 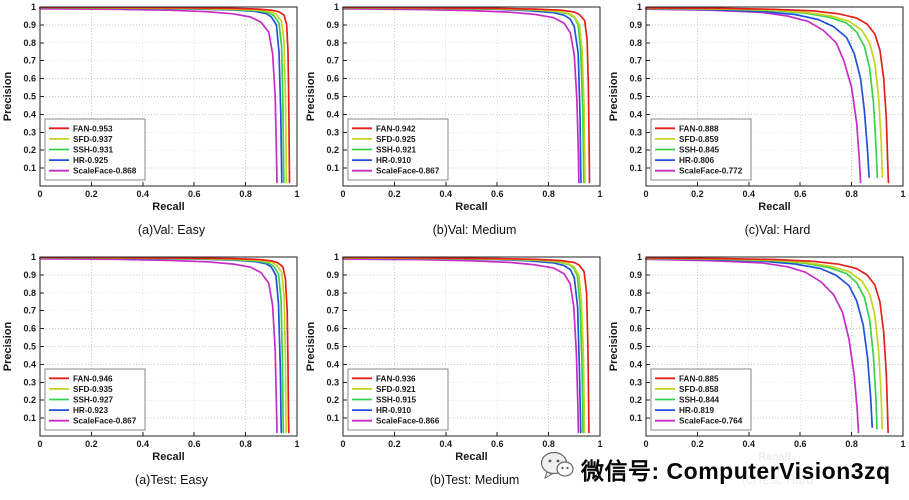 I want to click on legend-label: SFD-0.925, so click(x=396, y=139).